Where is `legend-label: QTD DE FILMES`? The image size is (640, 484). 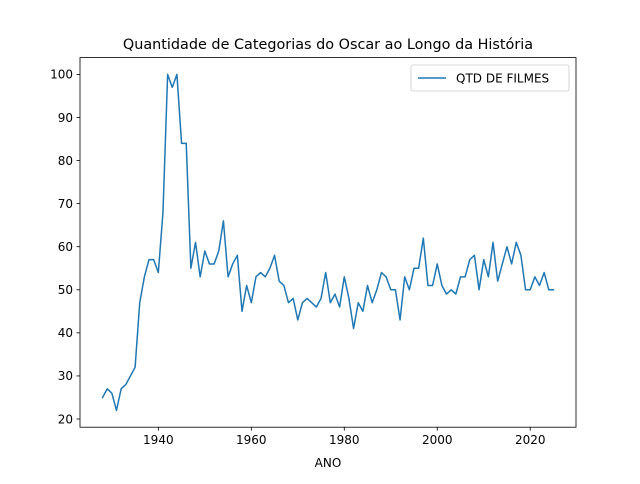
legend-label: QTD DE FILMES is located at coordinates (502, 79).